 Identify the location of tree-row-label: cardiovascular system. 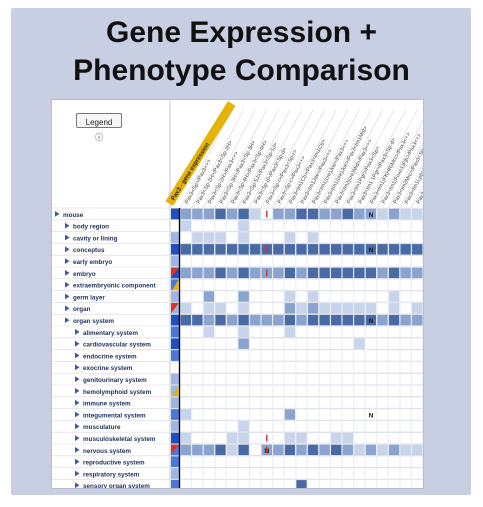
(117, 345).